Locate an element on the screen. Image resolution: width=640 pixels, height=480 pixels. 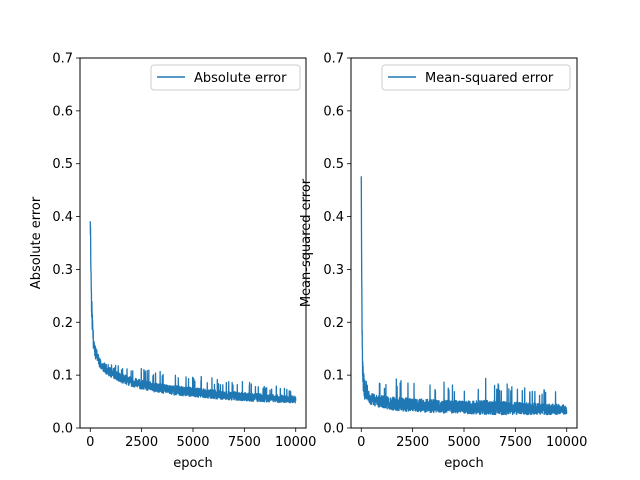
x-ticks-2: 0 2500 5000 7500 10000 is located at coordinates (472, 439).